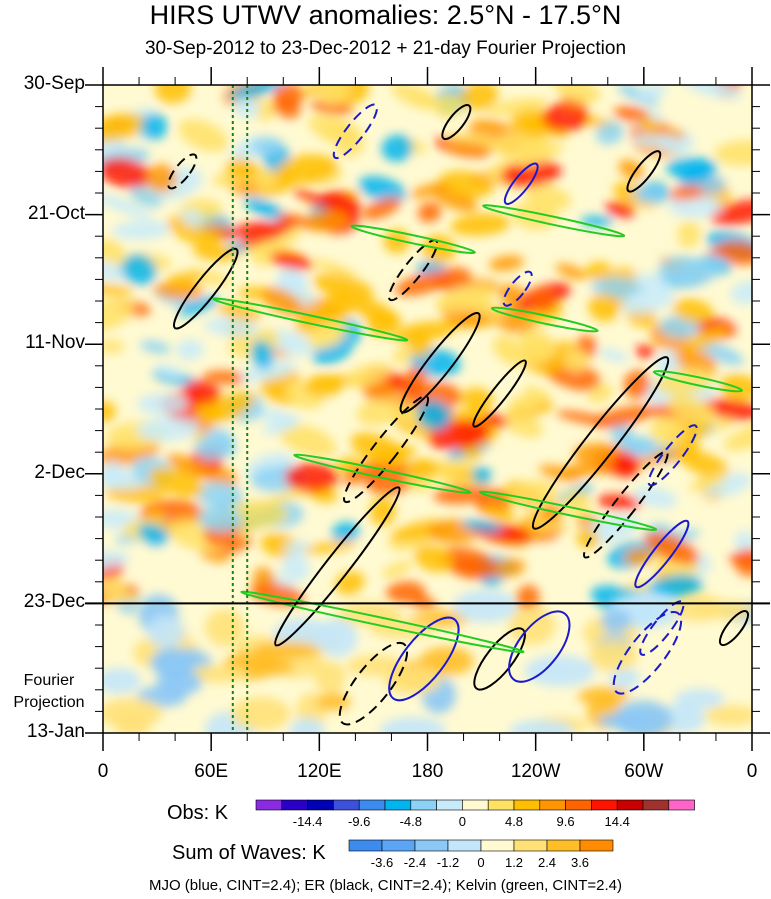 This screenshot has width=771, height=899. Describe the element at coordinates (752, 771) in the screenshot. I see `x-tick-label: 0` at that location.